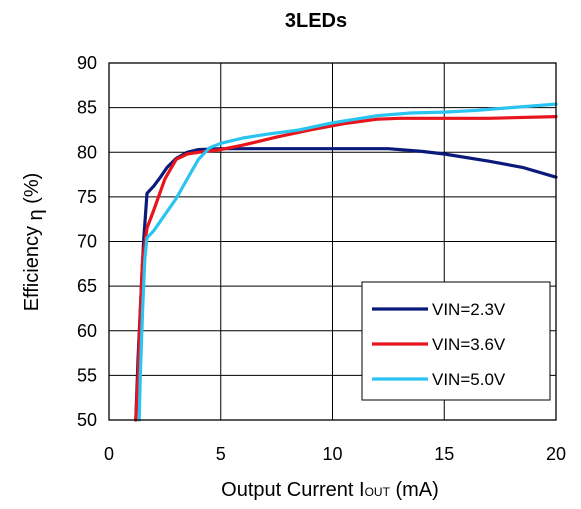 This screenshot has height=509, width=581. I want to click on x-tick-label: 5, so click(221, 454).